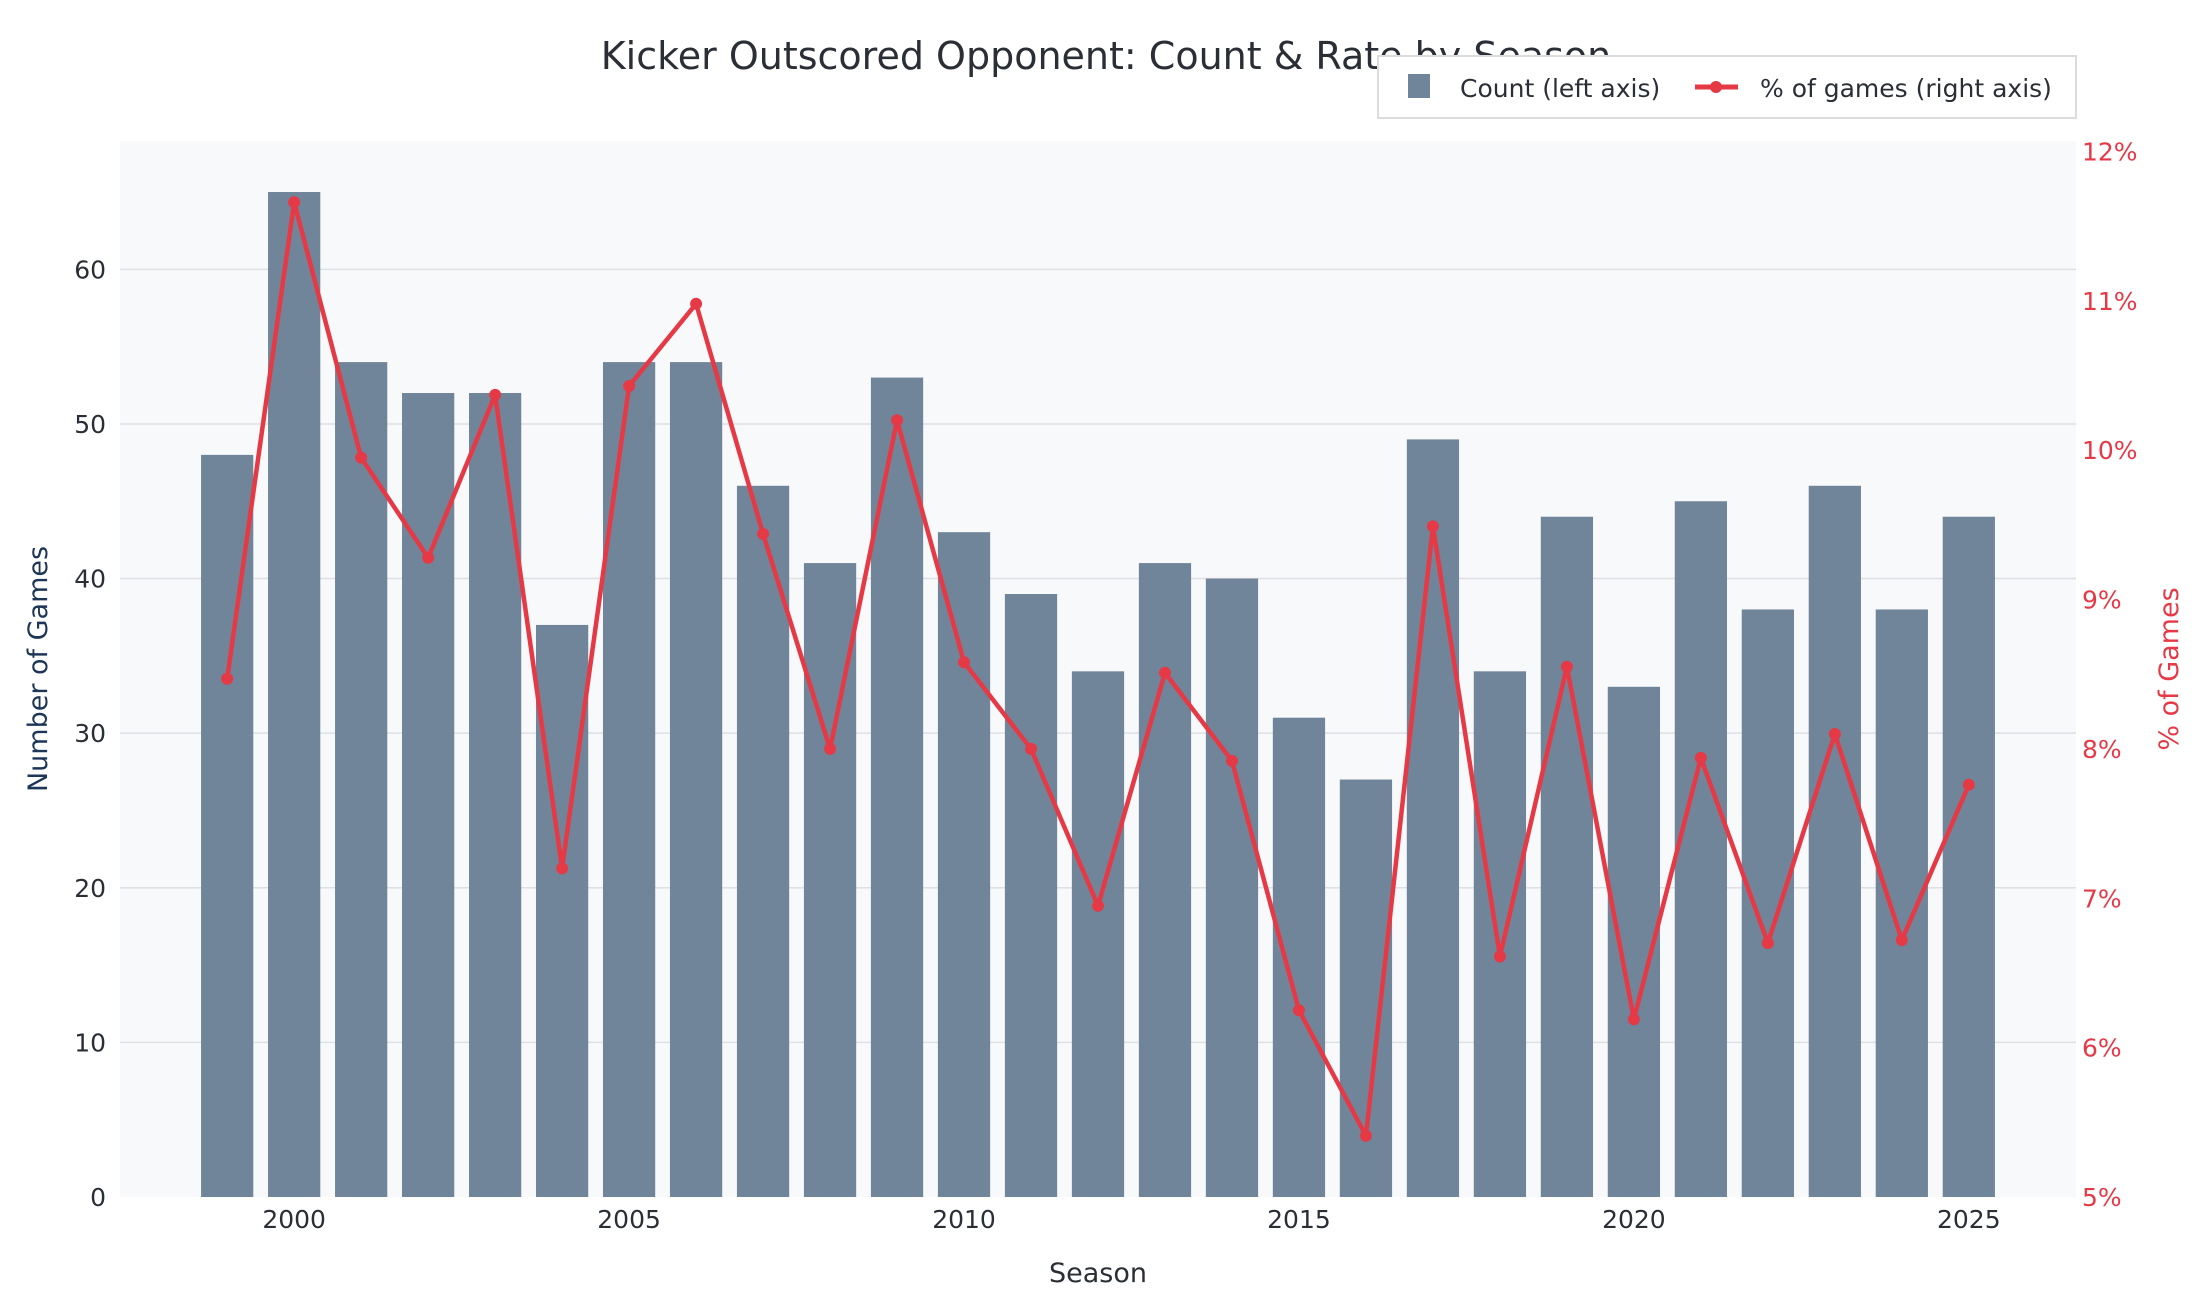 The width and height of the screenshot is (2200, 1304). What do you see at coordinates (361, 457) in the screenshot?
I see `rate-point-2001` at bounding box center [361, 457].